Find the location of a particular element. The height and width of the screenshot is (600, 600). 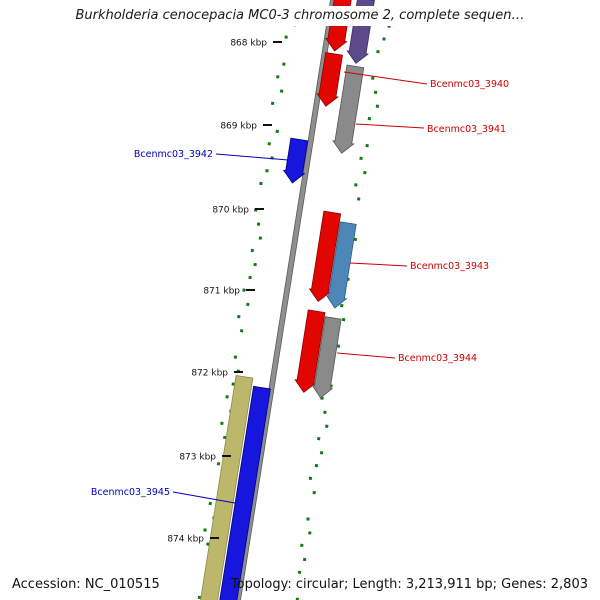

ruler-label: 869 kbp is located at coordinates (238, 127).